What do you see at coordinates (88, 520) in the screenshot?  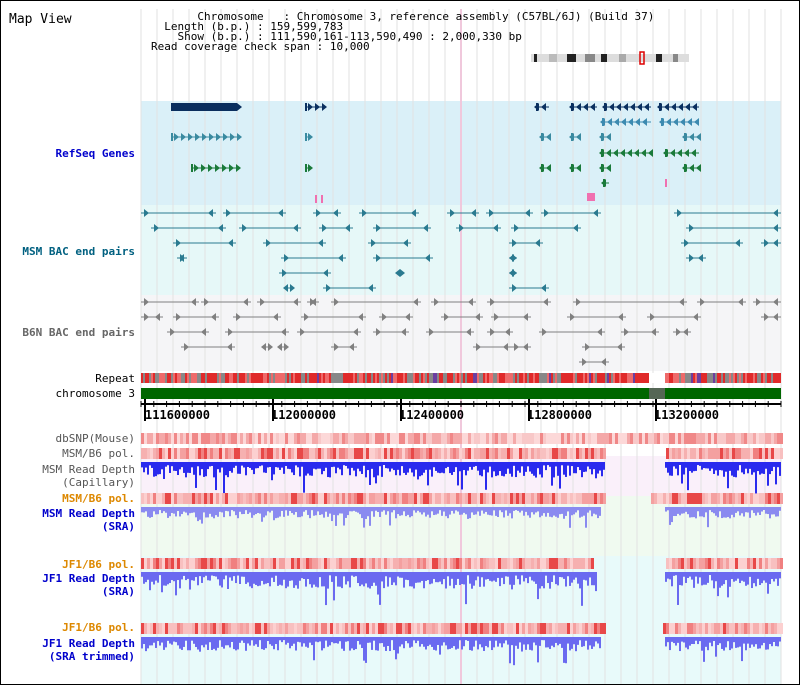 I see `msm-depth-sra-label: MSM Read Depth (SRA)` at bounding box center [88, 520].